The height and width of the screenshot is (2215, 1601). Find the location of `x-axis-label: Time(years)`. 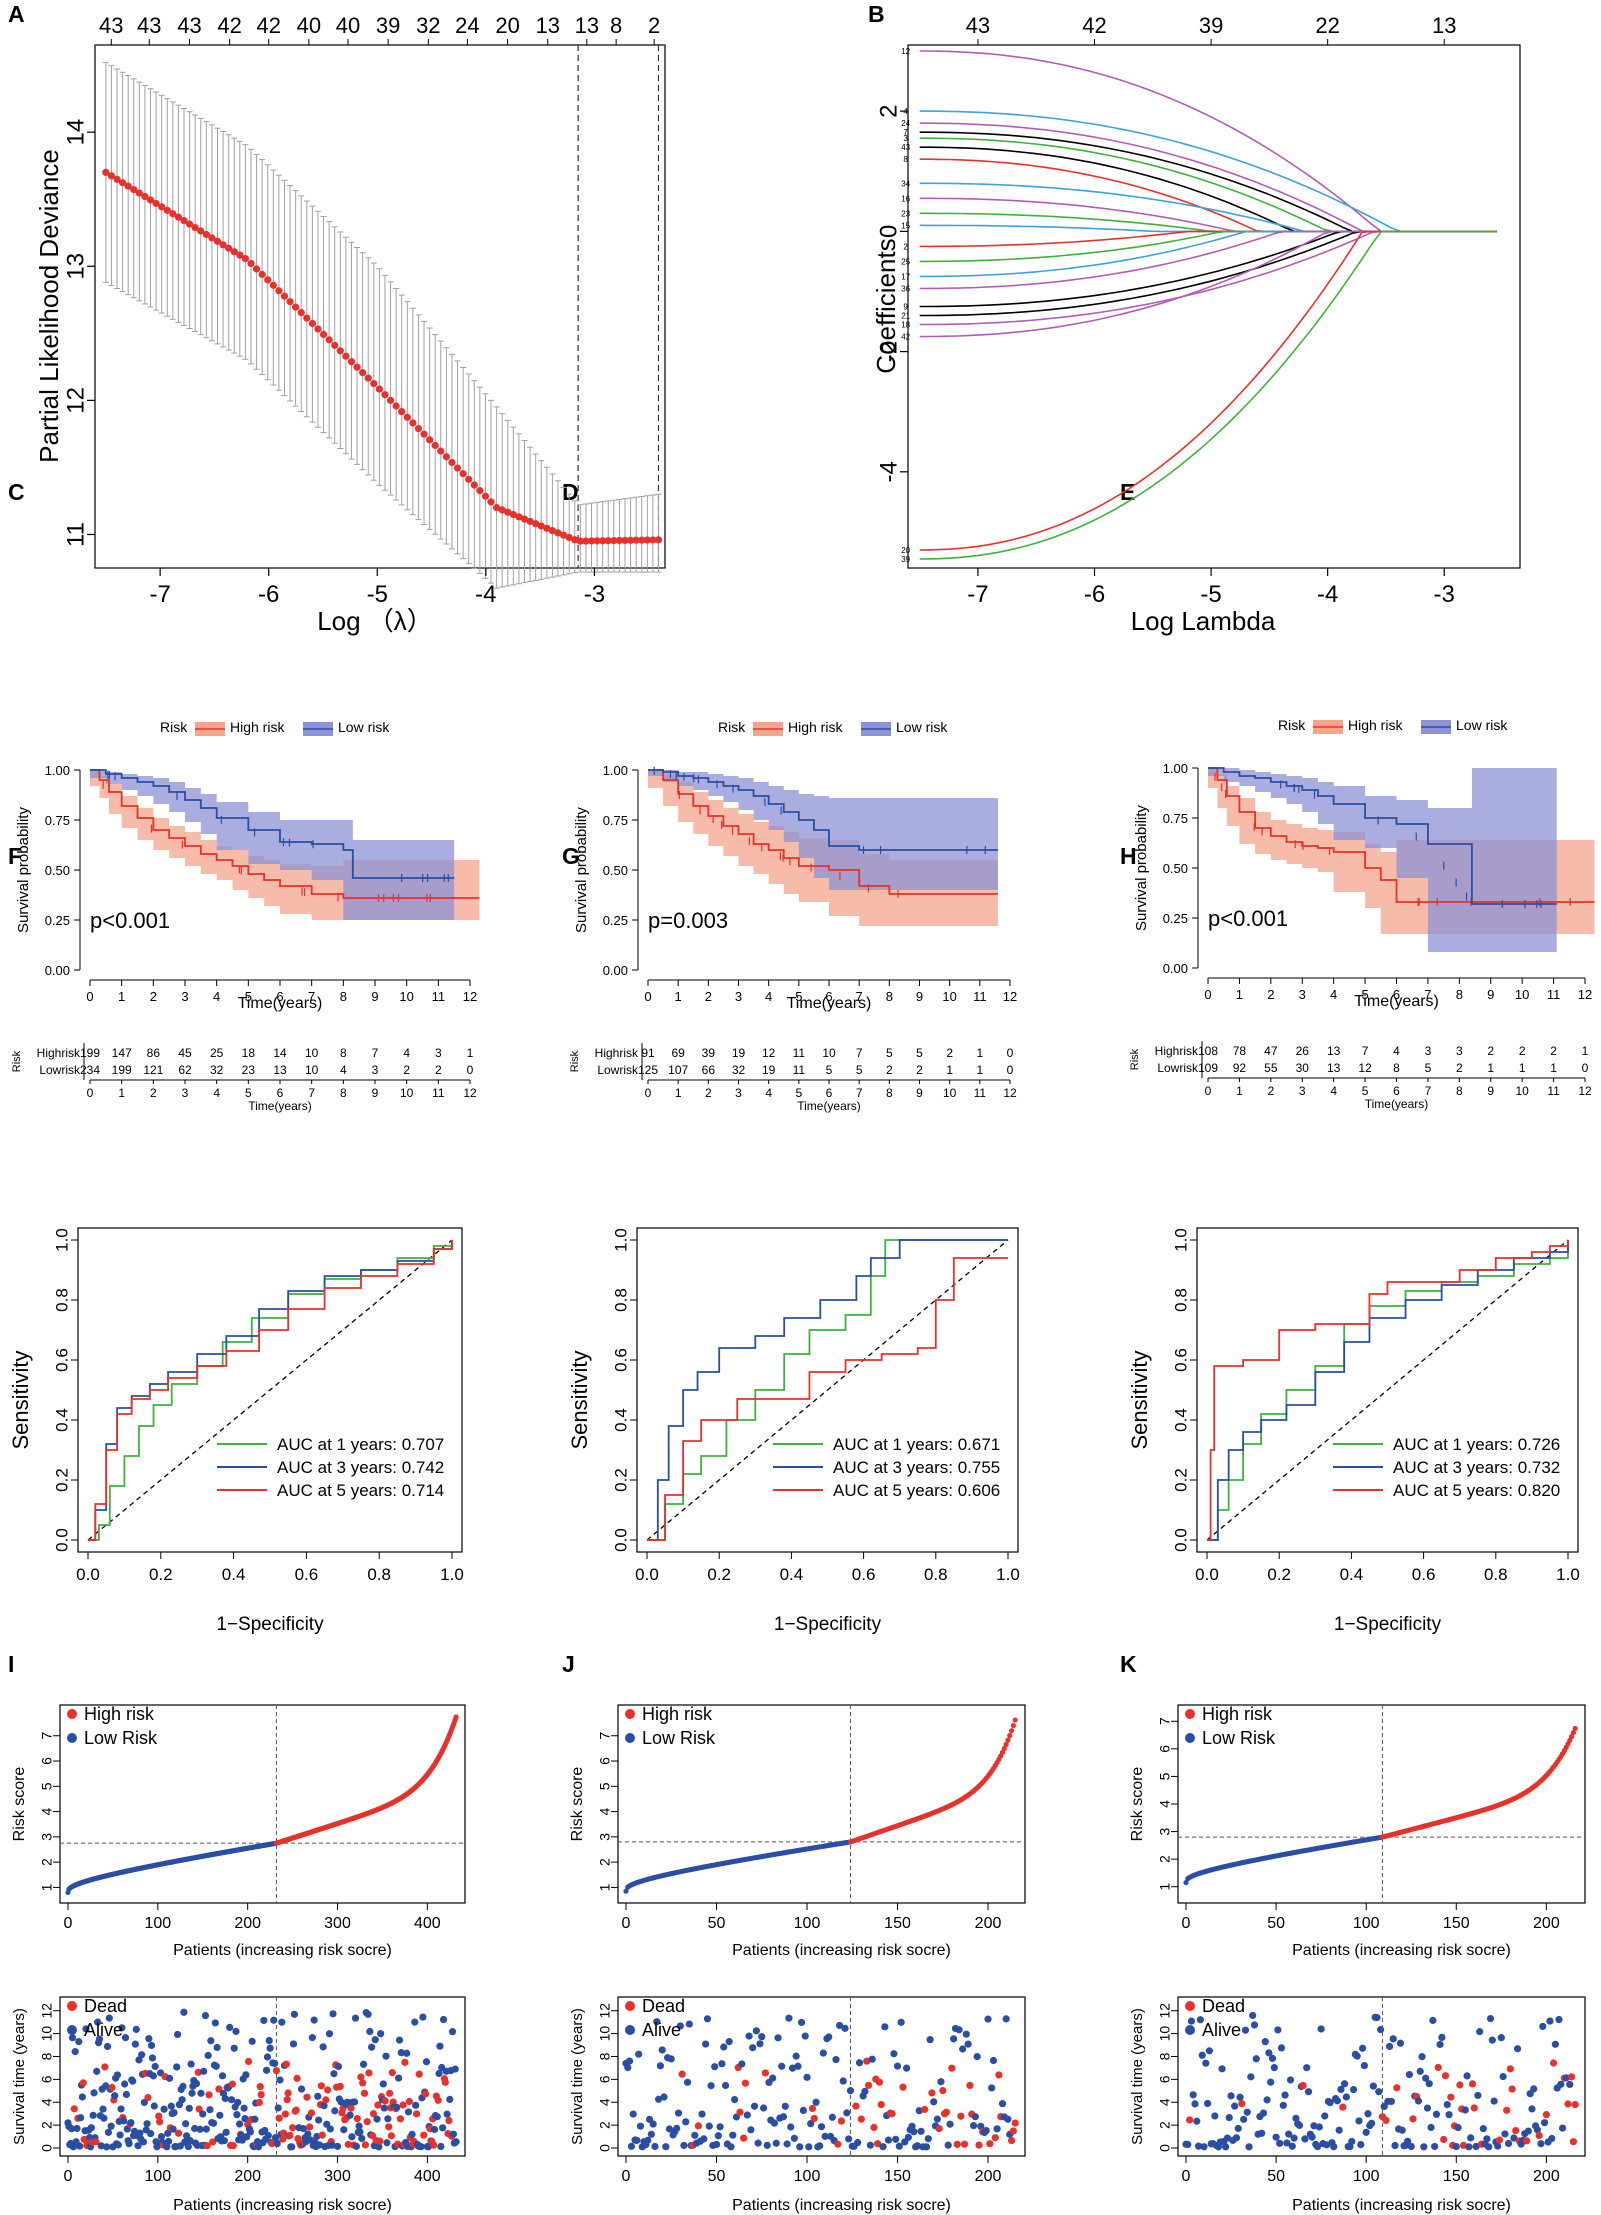

x-axis-label: Time(years) is located at coordinates (280, 1003).